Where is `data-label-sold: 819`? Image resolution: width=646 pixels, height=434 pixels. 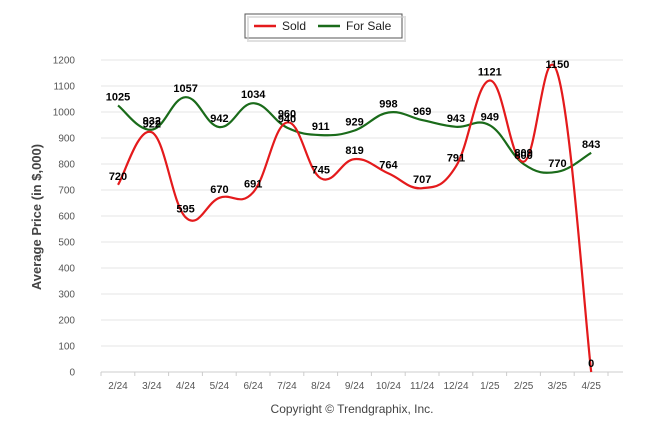
data-label-sold: 819 is located at coordinates (354, 151).